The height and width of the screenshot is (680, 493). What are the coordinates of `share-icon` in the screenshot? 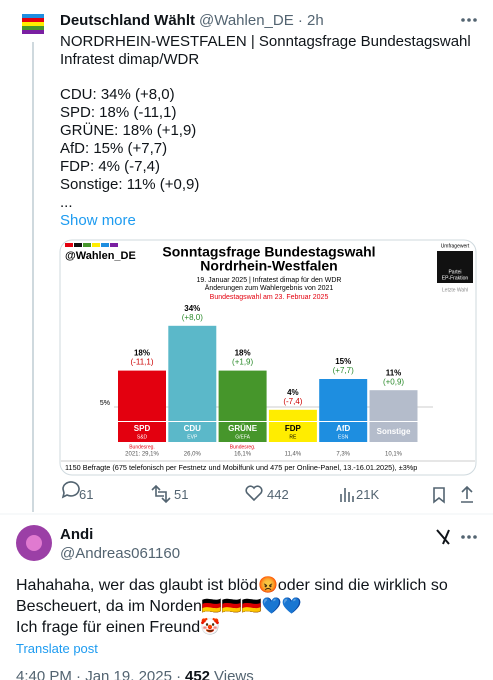 It's located at (467, 494).